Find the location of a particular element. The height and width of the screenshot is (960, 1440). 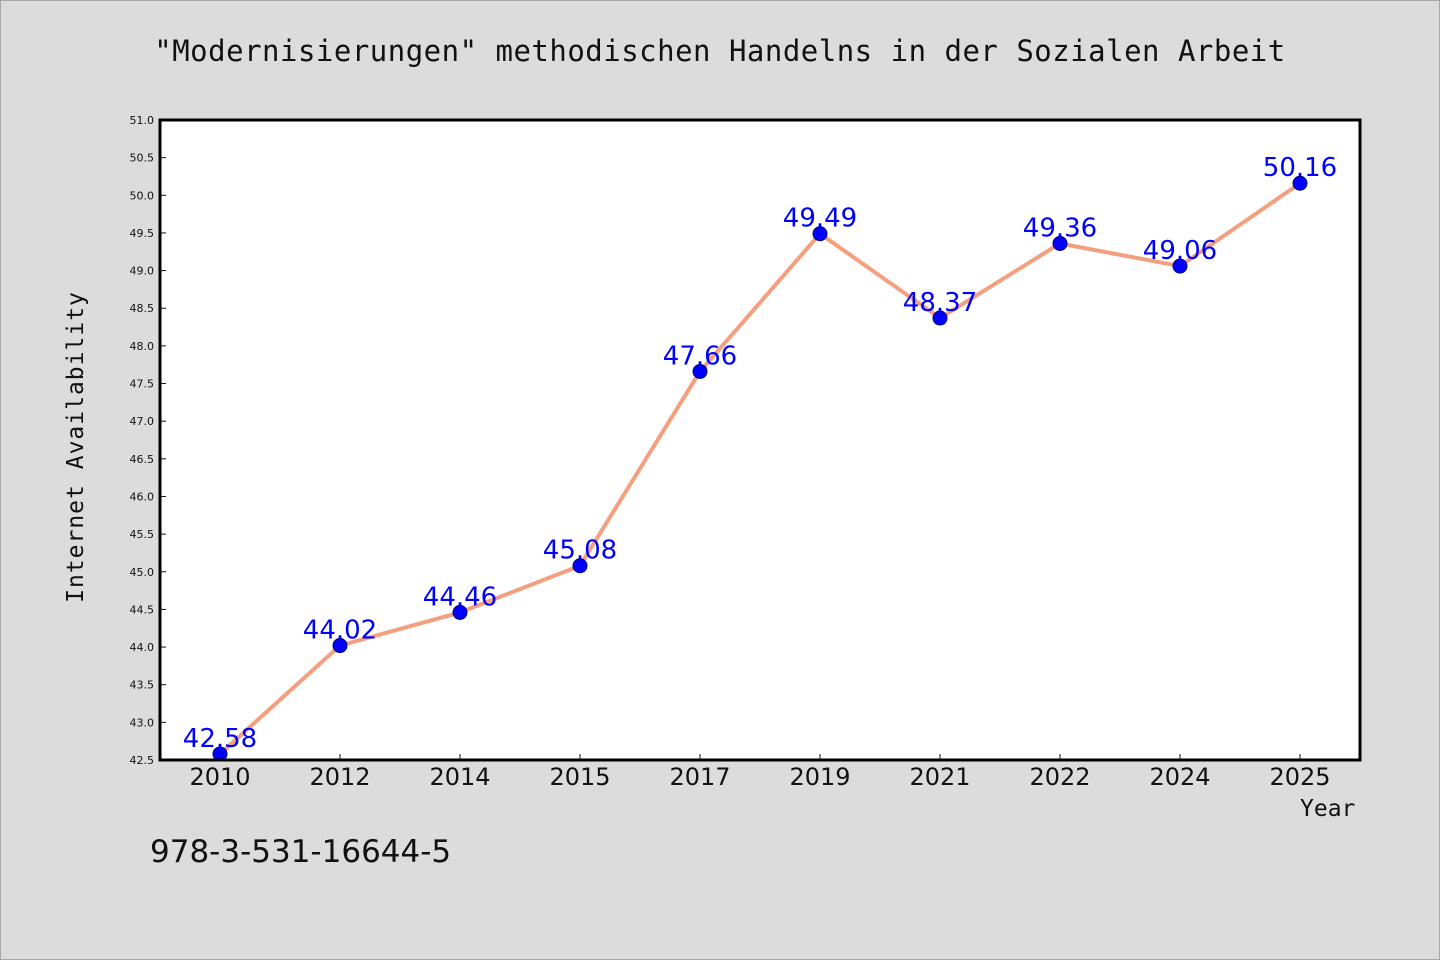

y-tick-label: 50.5 is located at coordinates (142, 158).